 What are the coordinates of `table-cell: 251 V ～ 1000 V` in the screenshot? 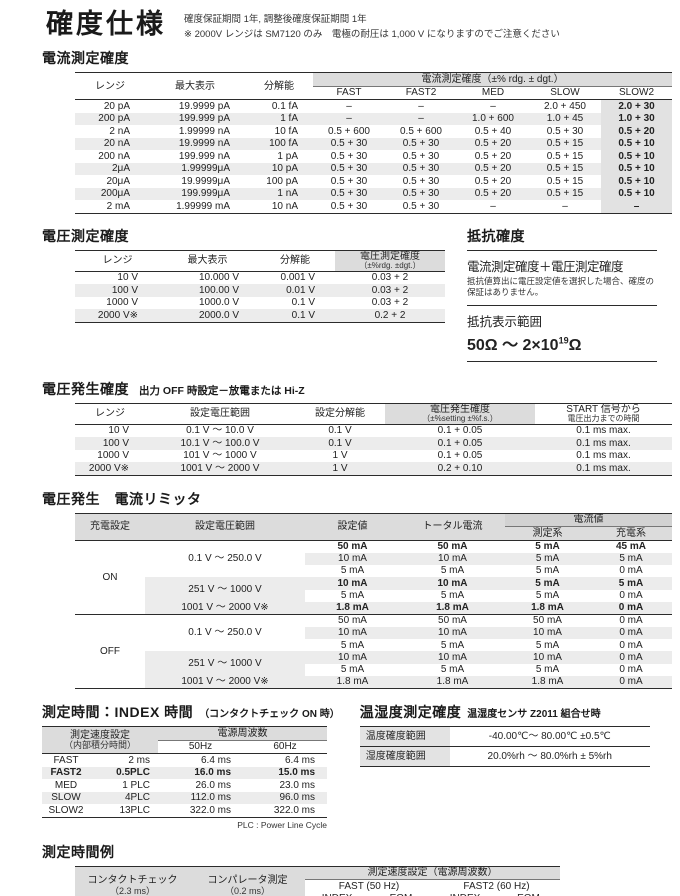 It's located at (225, 663).